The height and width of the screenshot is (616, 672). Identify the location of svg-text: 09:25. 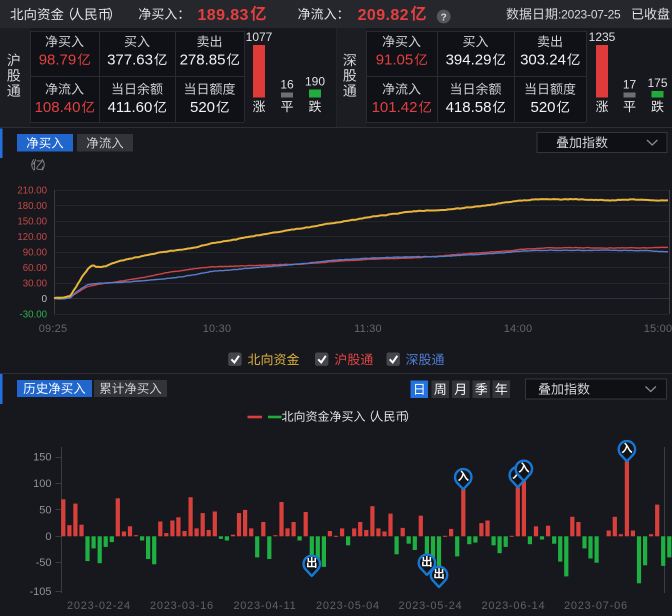
(53, 329).